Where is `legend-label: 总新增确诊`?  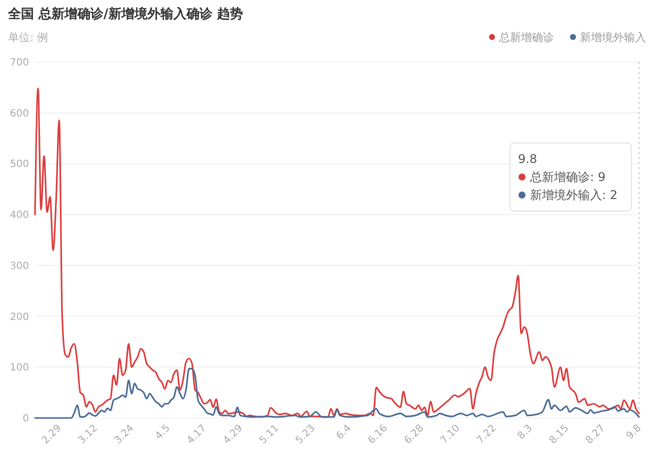
legend-label: 总新增确诊 is located at coordinates (526, 37).